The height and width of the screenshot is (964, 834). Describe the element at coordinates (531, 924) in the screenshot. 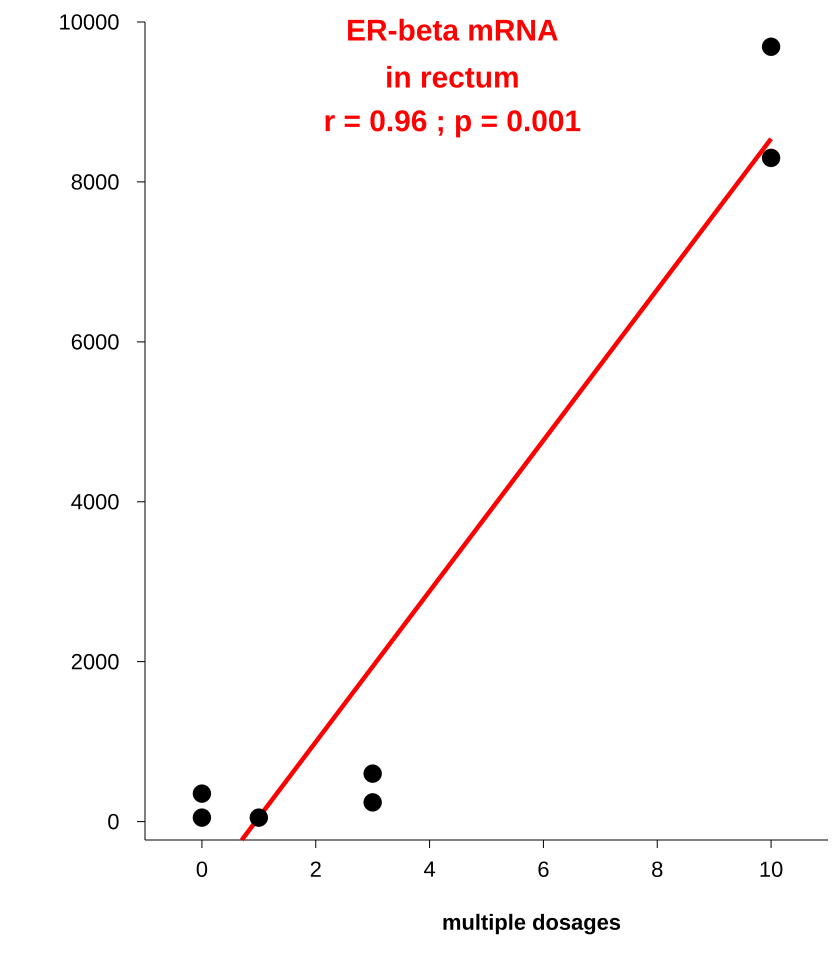

I see `x-axis-title: multiple dosages` at that location.